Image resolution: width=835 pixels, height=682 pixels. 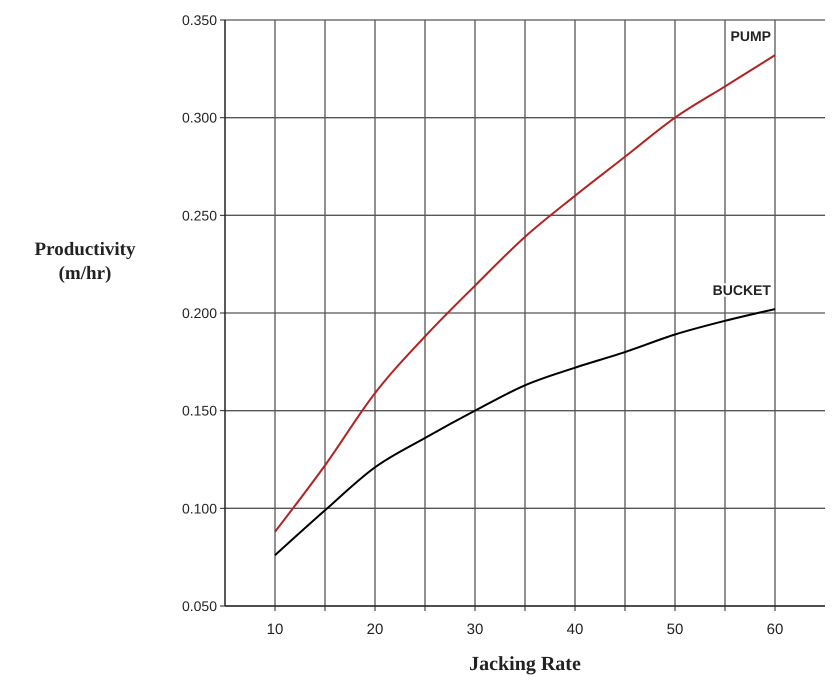 I want to click on y-tick-label: 0.050, so click(x=200, y=606).